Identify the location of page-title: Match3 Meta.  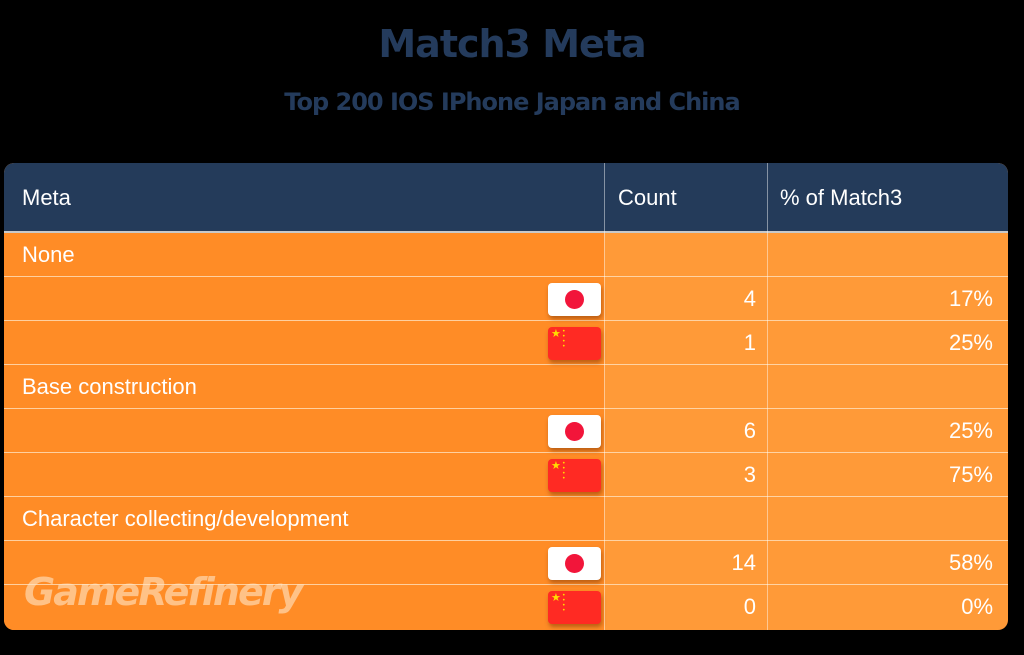
(512, 44).